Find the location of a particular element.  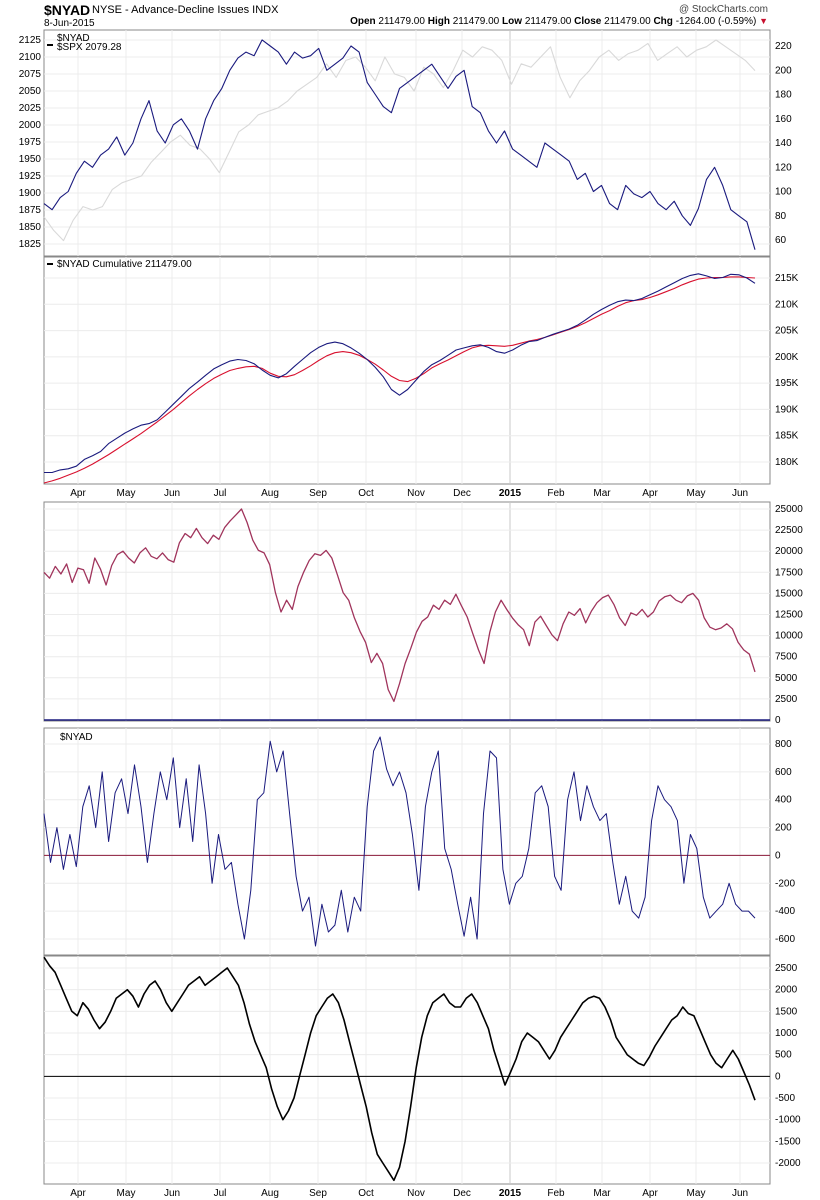

y-right-tick-label: 22500 is located at coordinates (789, 530).